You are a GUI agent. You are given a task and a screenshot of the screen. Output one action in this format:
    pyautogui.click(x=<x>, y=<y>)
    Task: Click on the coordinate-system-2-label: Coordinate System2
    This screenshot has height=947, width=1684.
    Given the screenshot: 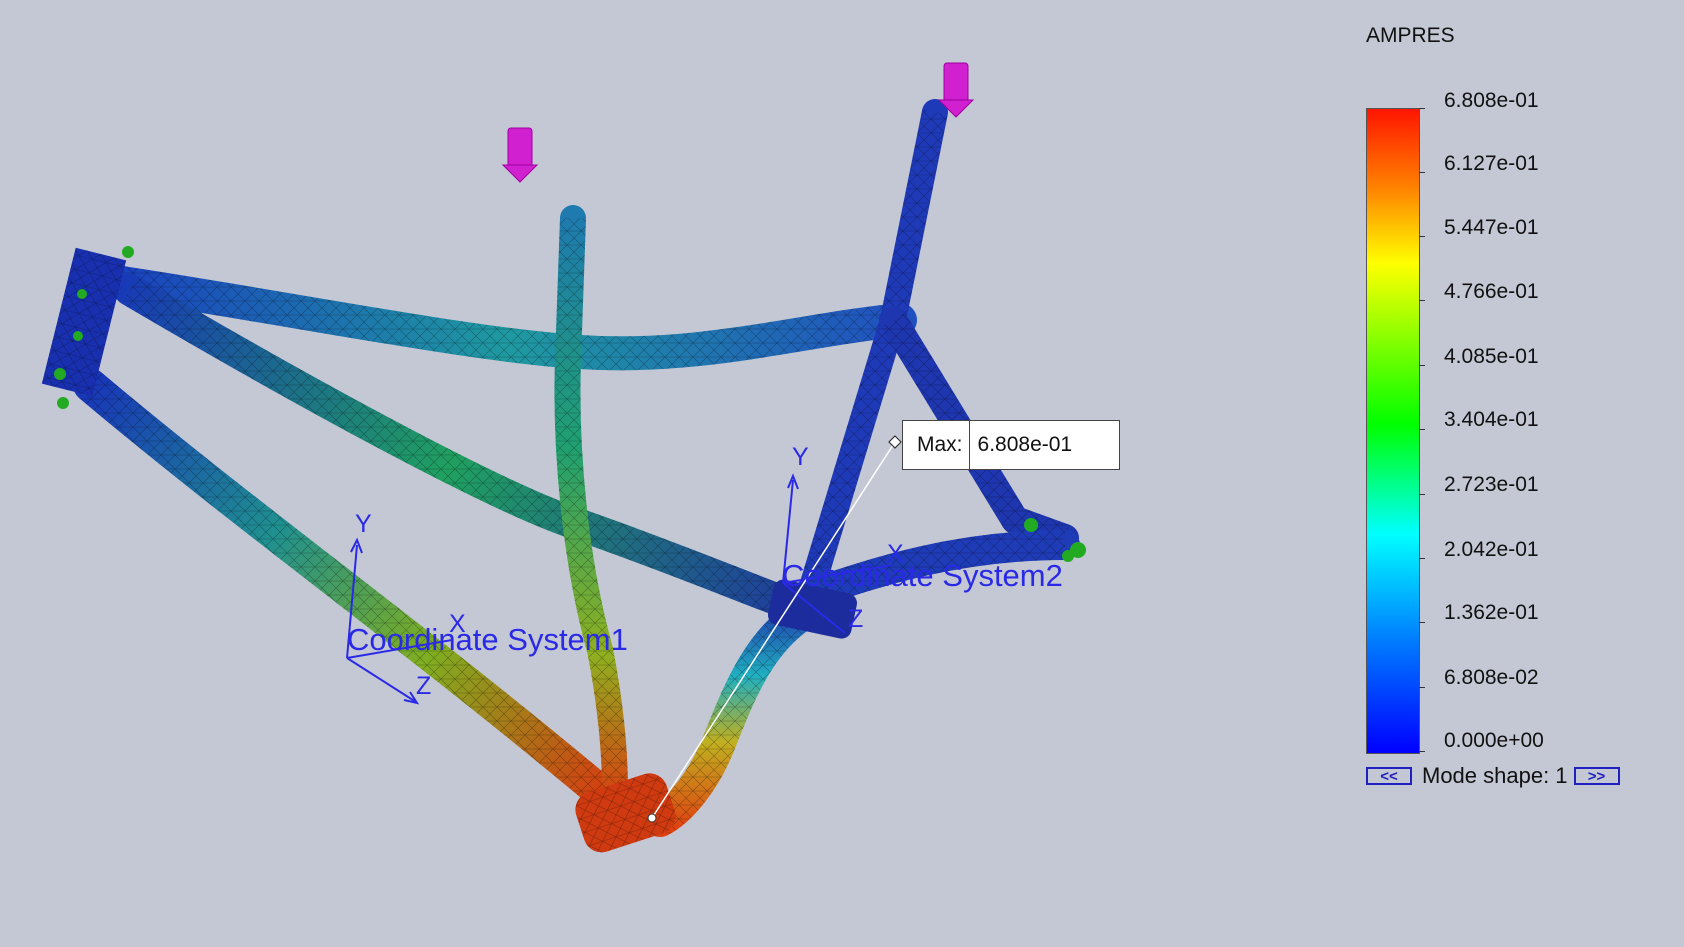 What is the action you would take?
    pyautogui.click(x=922, y=575)
    